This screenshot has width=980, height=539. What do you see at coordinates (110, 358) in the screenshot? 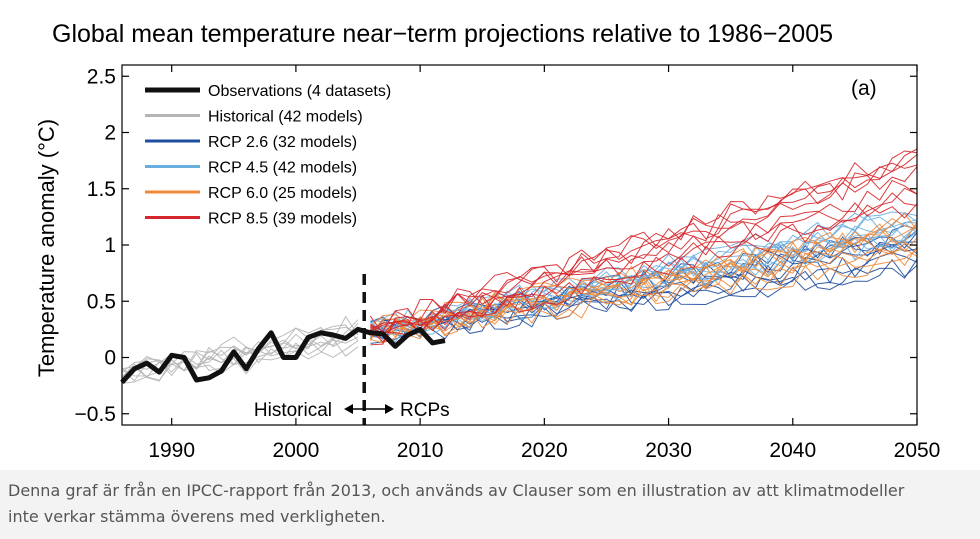
I see `y-tick-label: 0` at bounding box center [110, 358].